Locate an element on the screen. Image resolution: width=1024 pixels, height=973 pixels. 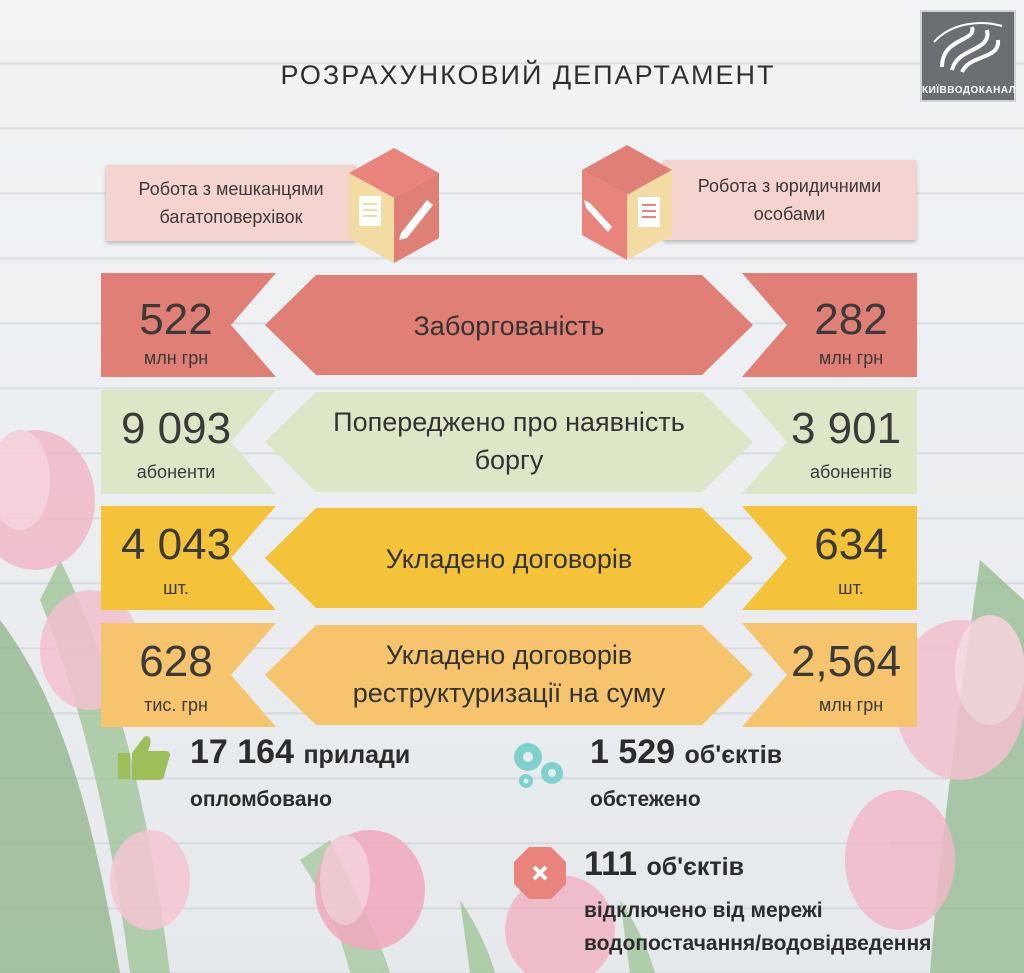
warned-right-unit: абонентів is located at coordinates (851, 472).